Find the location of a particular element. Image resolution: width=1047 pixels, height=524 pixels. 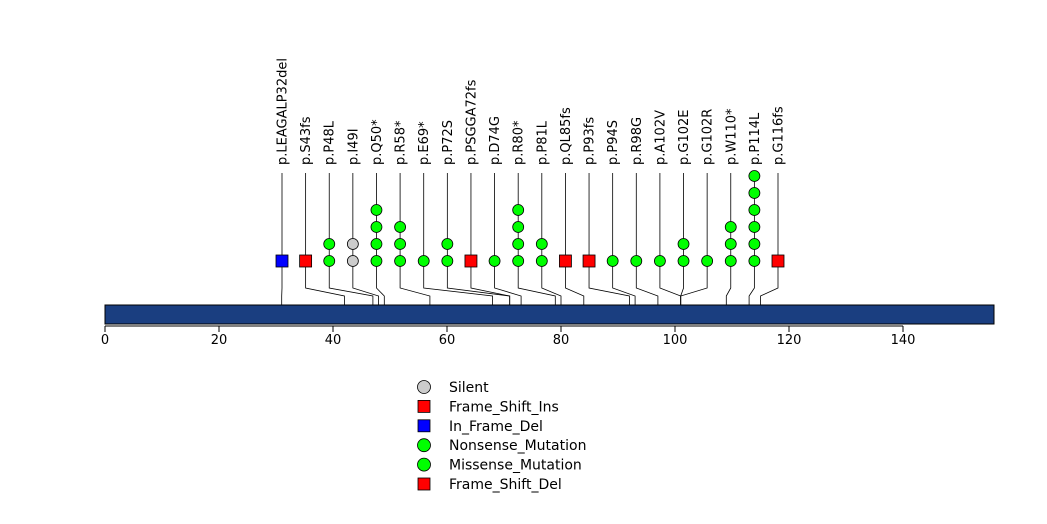

marker-layer is located at coordinates (530, 219).